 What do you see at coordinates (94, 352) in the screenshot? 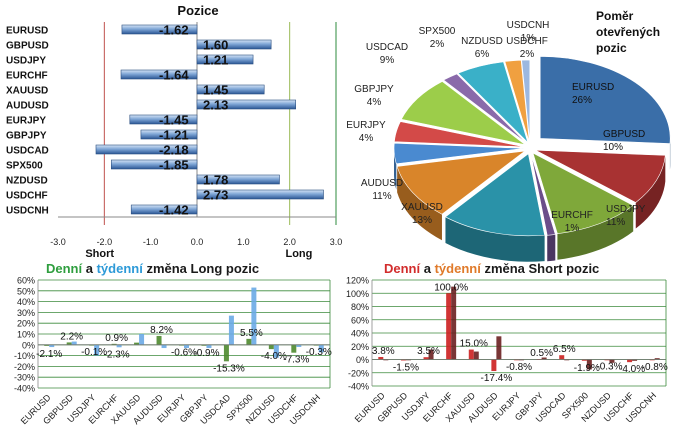
I see `data-label: -0.1%` at bounding box center [94, 352].